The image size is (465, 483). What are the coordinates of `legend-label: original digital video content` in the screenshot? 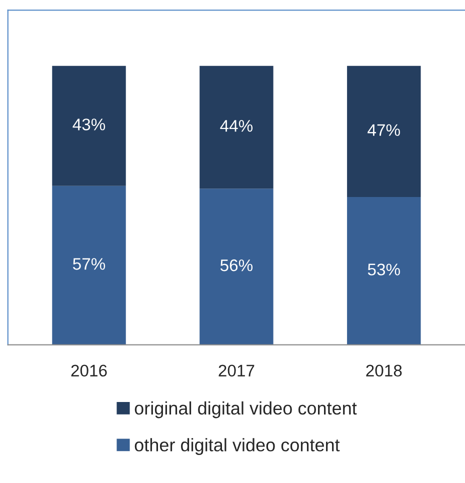 It's located at (245, 409).